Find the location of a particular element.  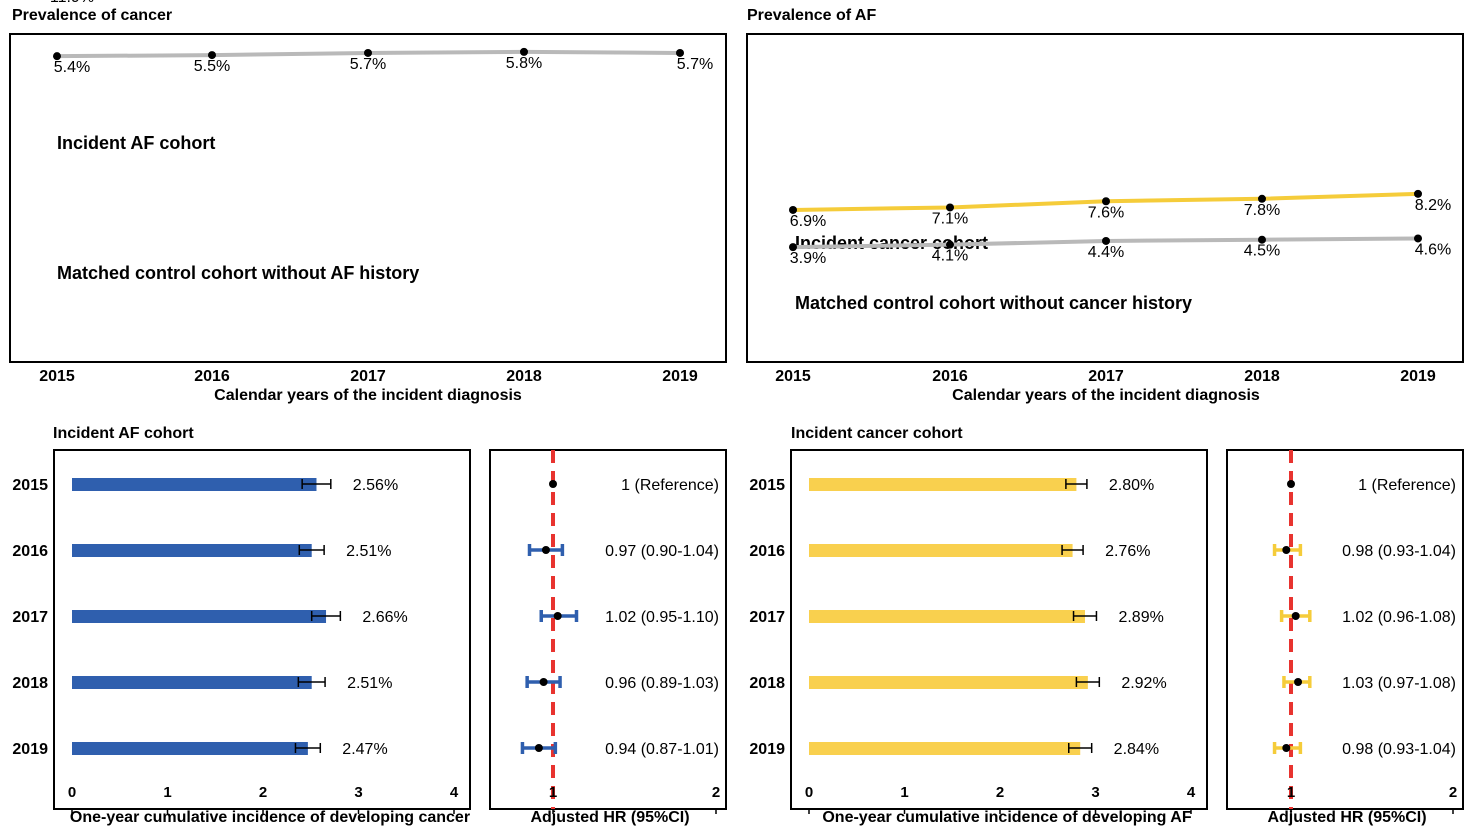

bar-chart-1-title: Incident AF cohort is located at coordinates (123, 433).